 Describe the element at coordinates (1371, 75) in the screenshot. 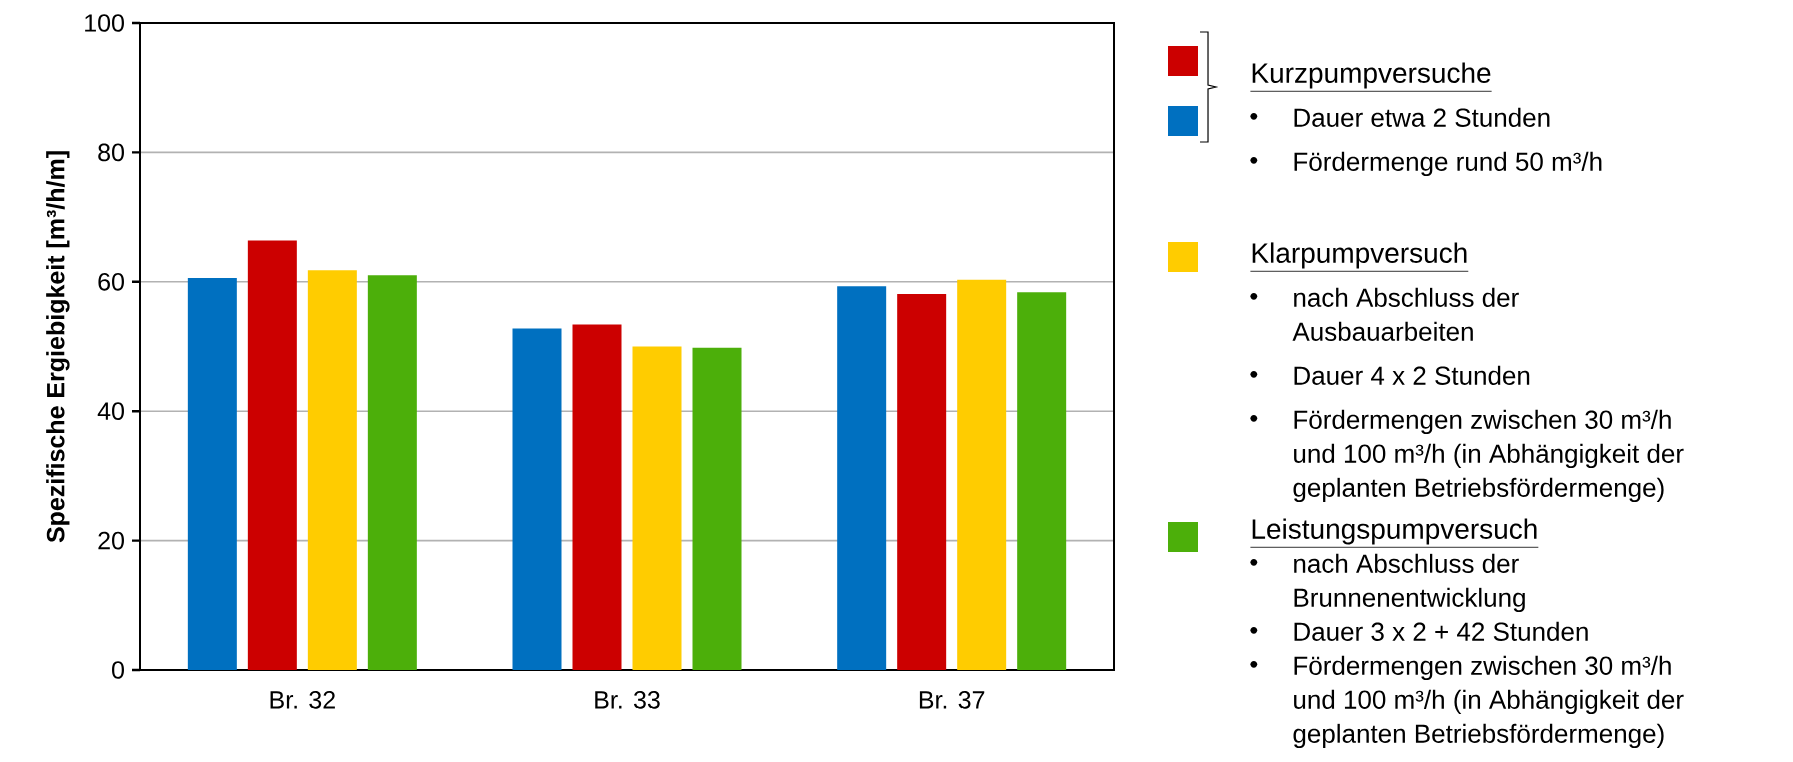

I see `legend-label: Kurzpumpversuche` at that location.